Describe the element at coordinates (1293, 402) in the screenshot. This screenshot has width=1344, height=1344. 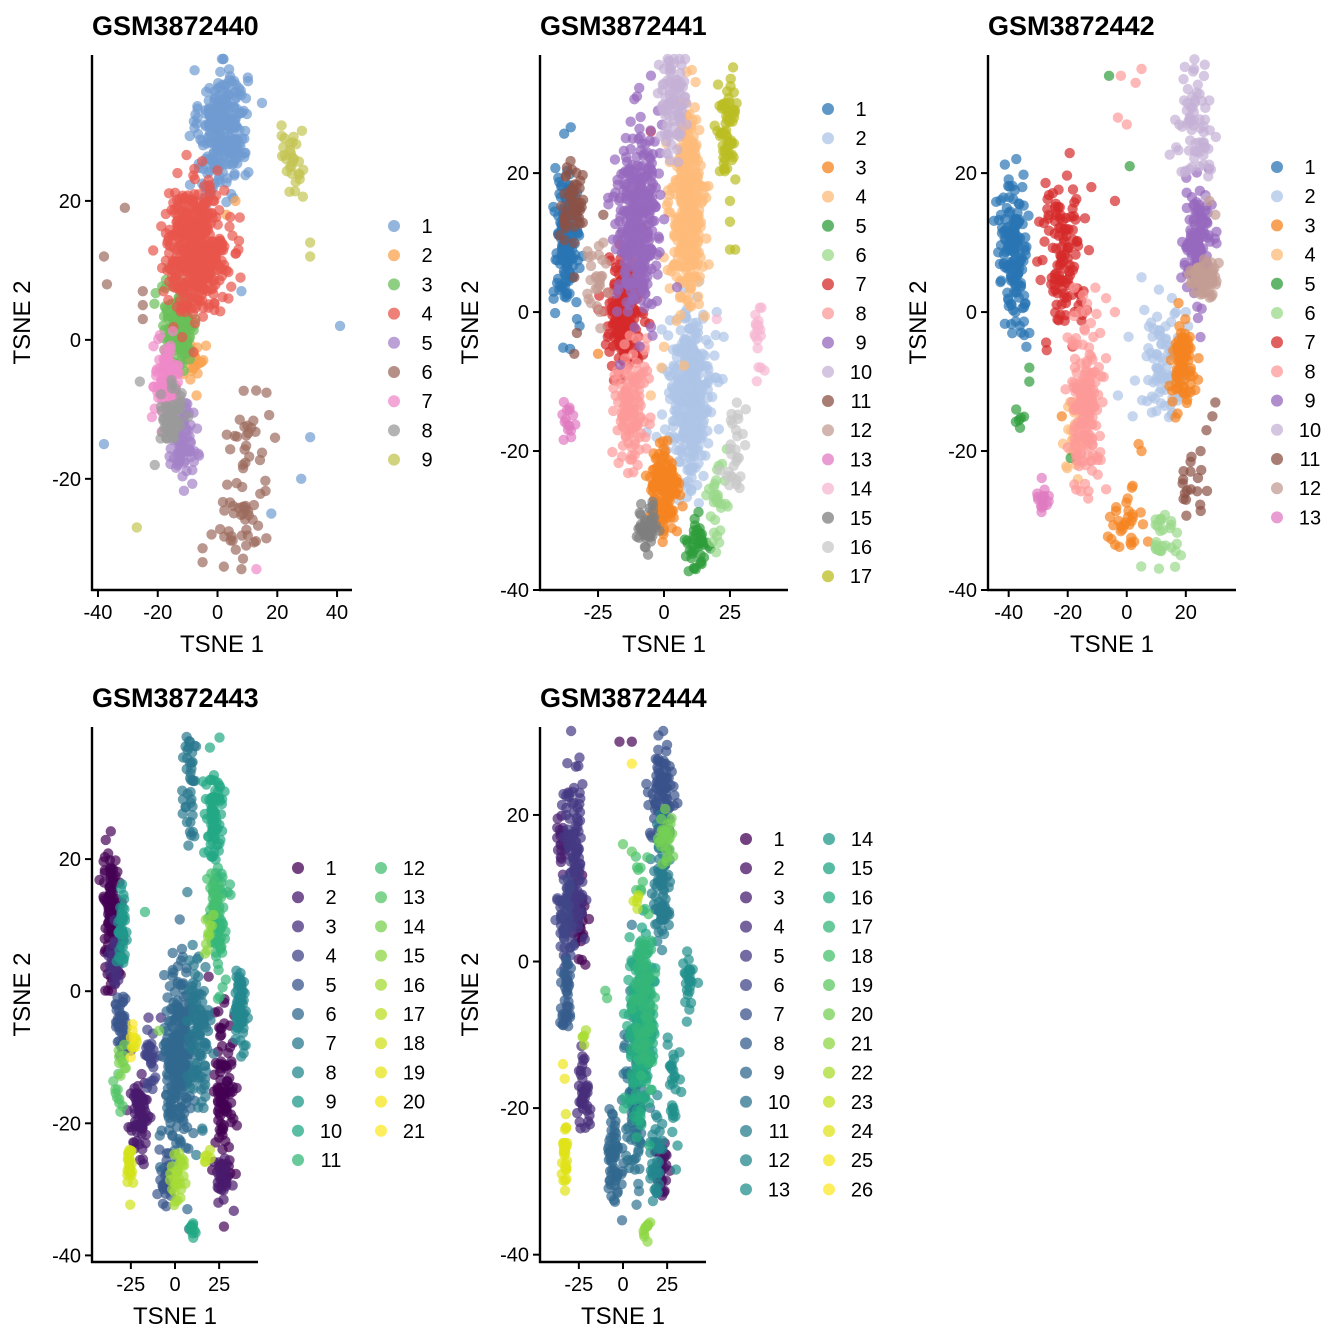
I see `legend-item-9: 9` at that location.